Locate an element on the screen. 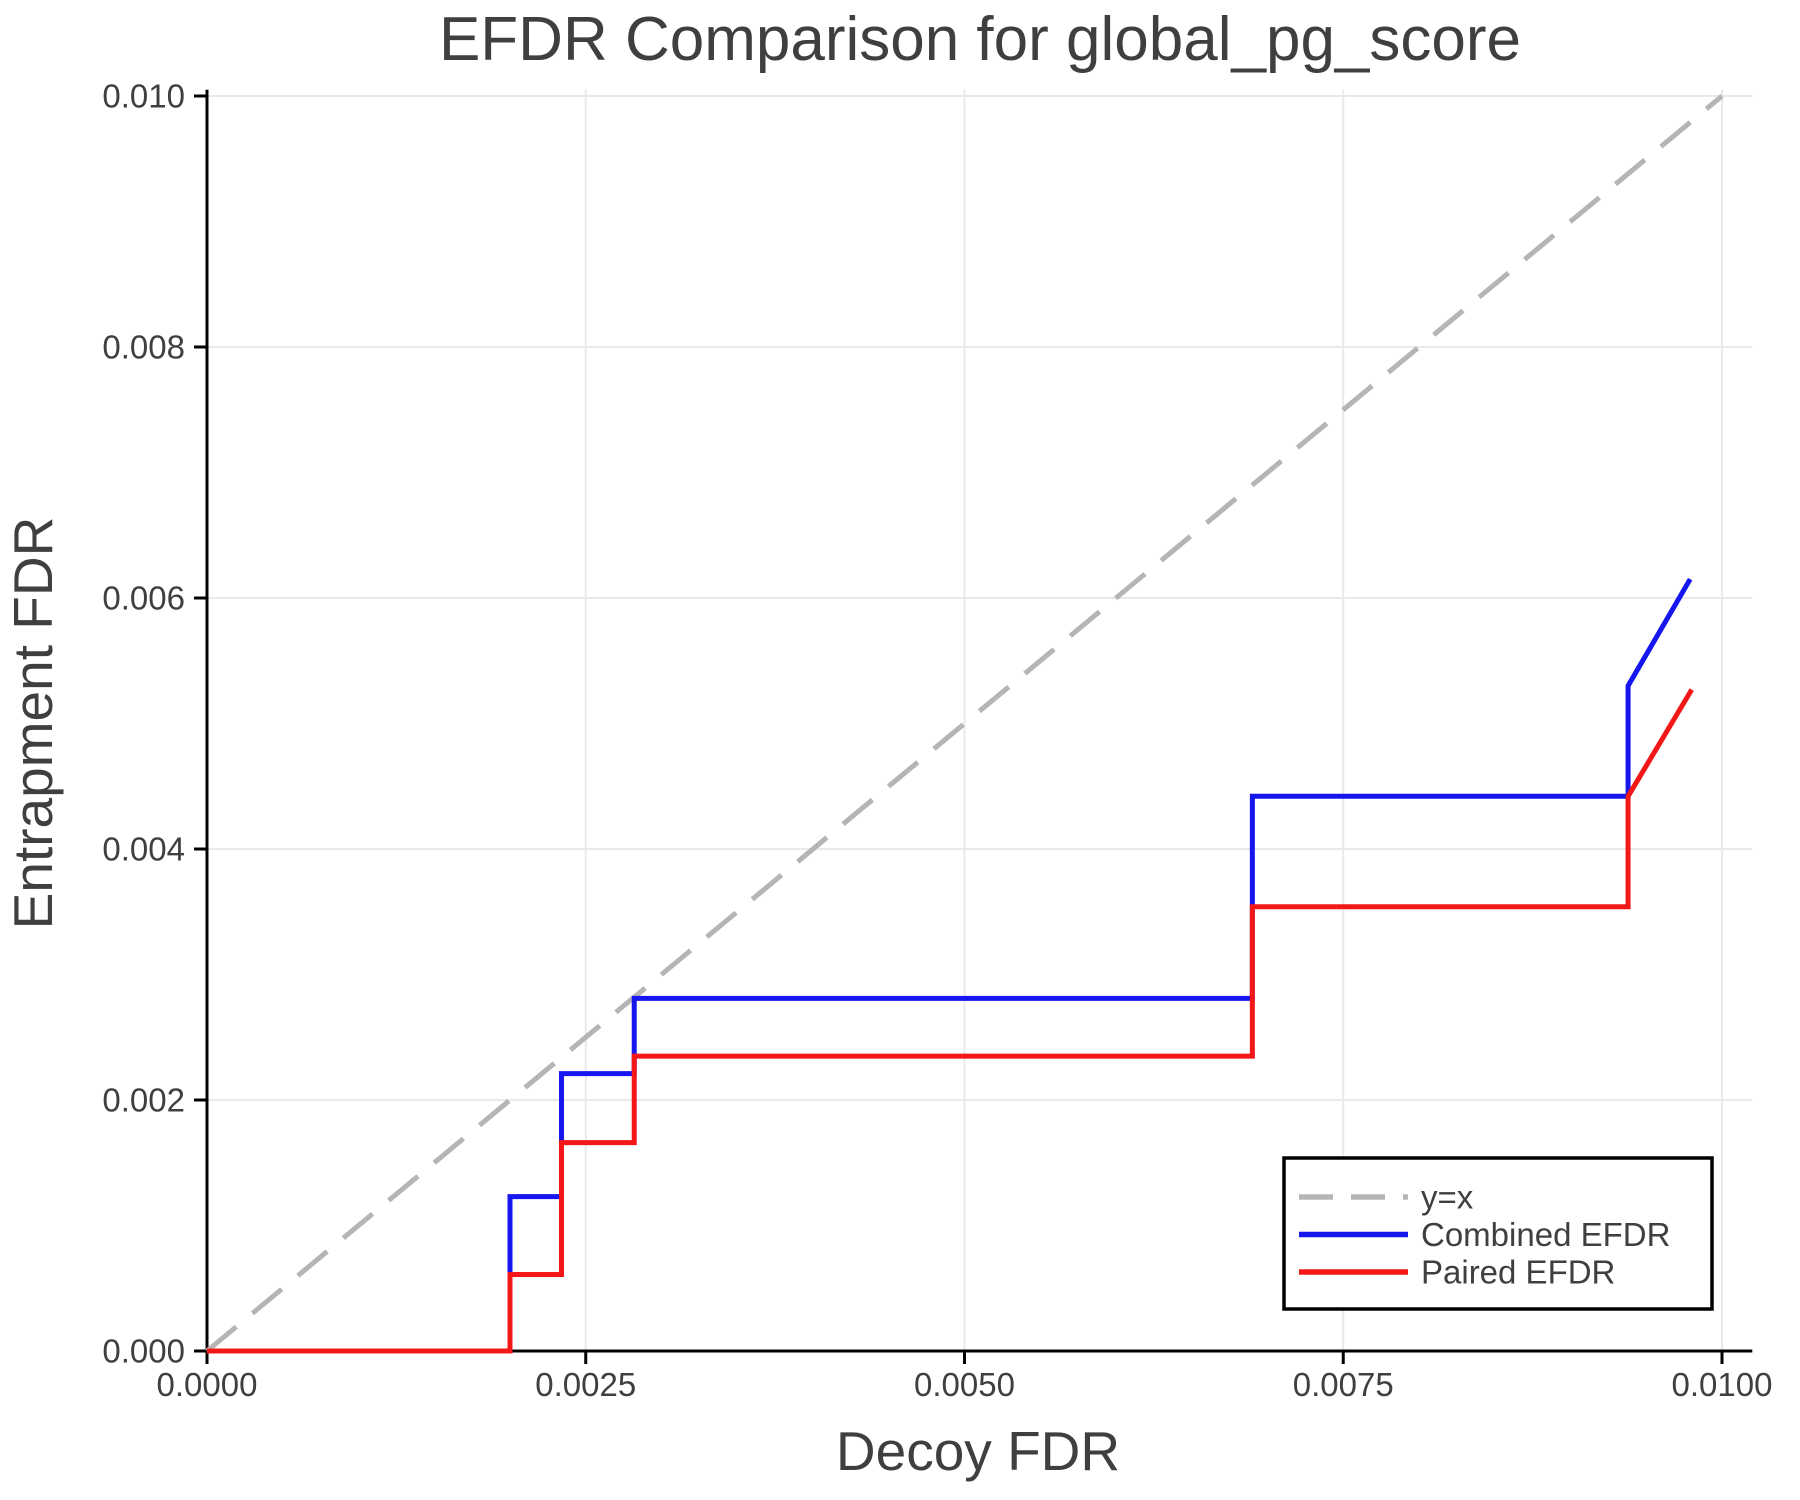 The width and height of the screenshot is (1800, 1500). legend-label-paired-efdr: Paired EFDR is located at coordinates (1518, 1272).